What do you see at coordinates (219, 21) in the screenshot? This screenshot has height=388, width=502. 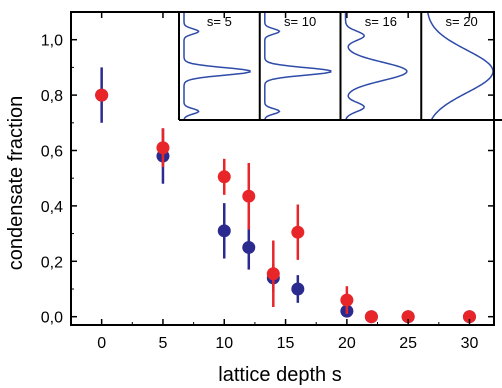 I see `inset-label: s= 5` at bounding box center [219, 21].